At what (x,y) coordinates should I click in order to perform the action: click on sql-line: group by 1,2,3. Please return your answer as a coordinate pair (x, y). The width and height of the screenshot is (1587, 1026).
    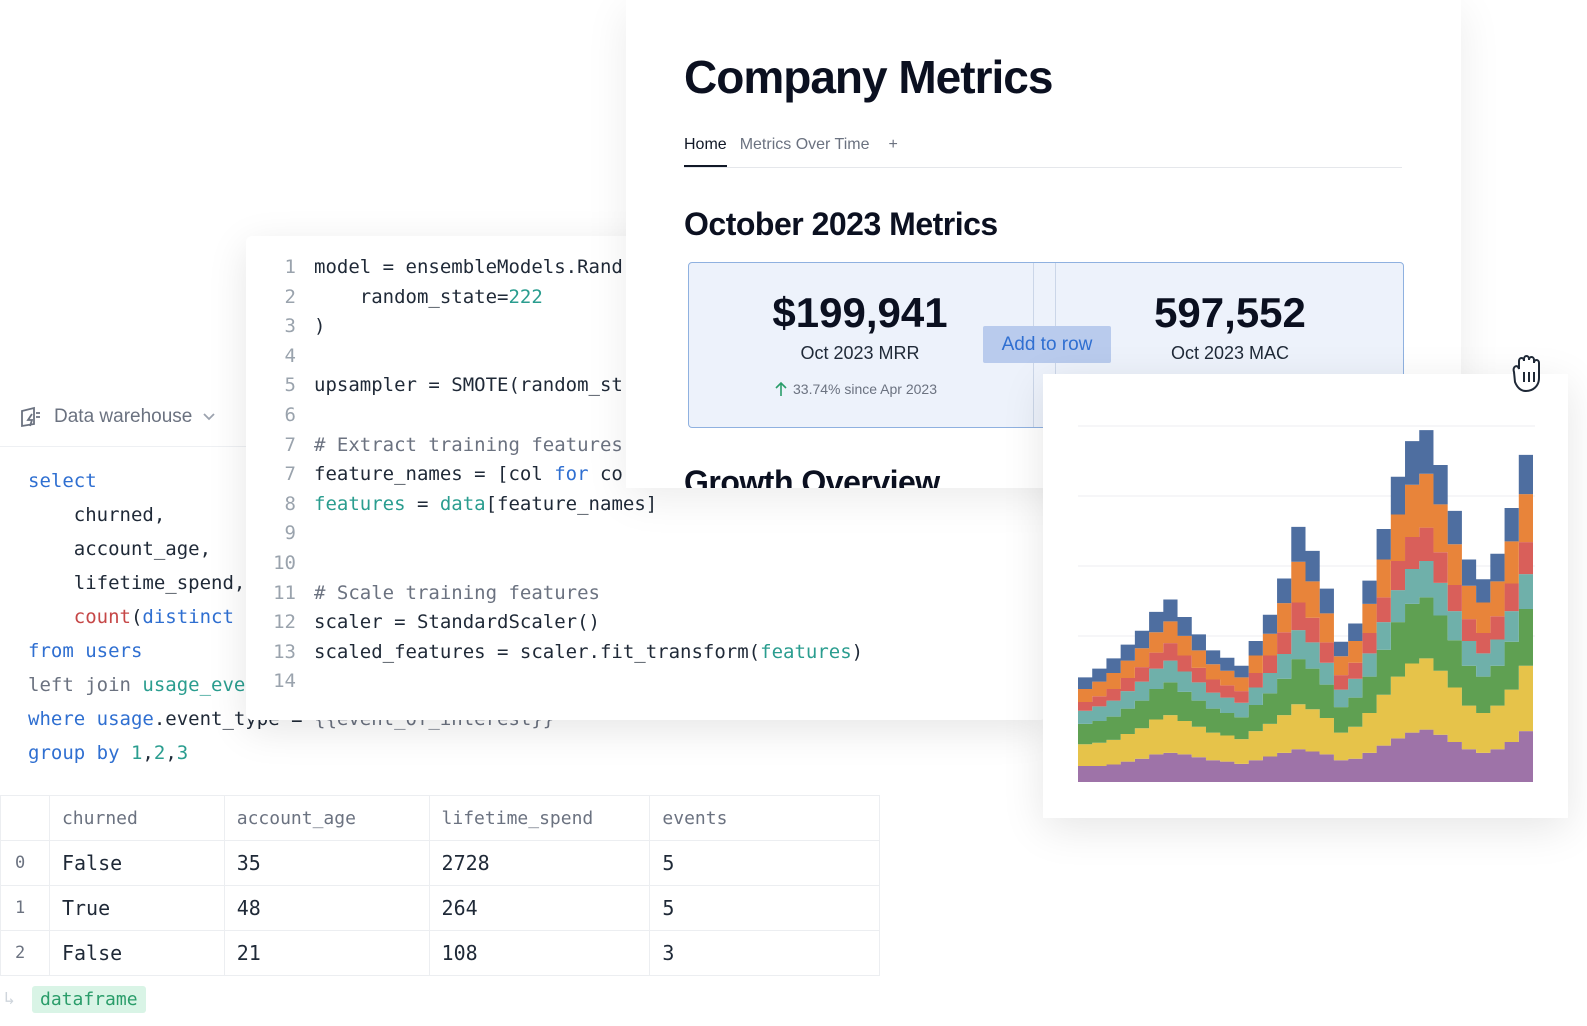
    Looking at the image, I should click on (108, 753).